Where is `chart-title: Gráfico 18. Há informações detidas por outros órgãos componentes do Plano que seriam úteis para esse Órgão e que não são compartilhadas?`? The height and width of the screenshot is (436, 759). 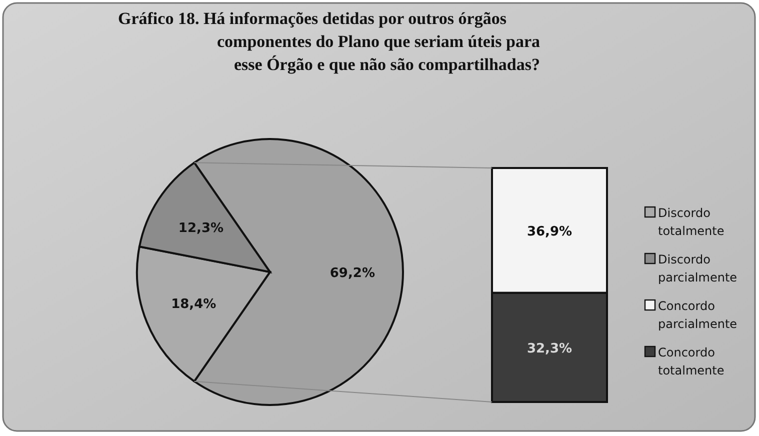 chart-title: Gráfico 18. Há informações detidas por outros órgãos componentes do Plano que seriam úteis para esse Órgão e que não são compartilhadas? is located at coordinates (329, 41).